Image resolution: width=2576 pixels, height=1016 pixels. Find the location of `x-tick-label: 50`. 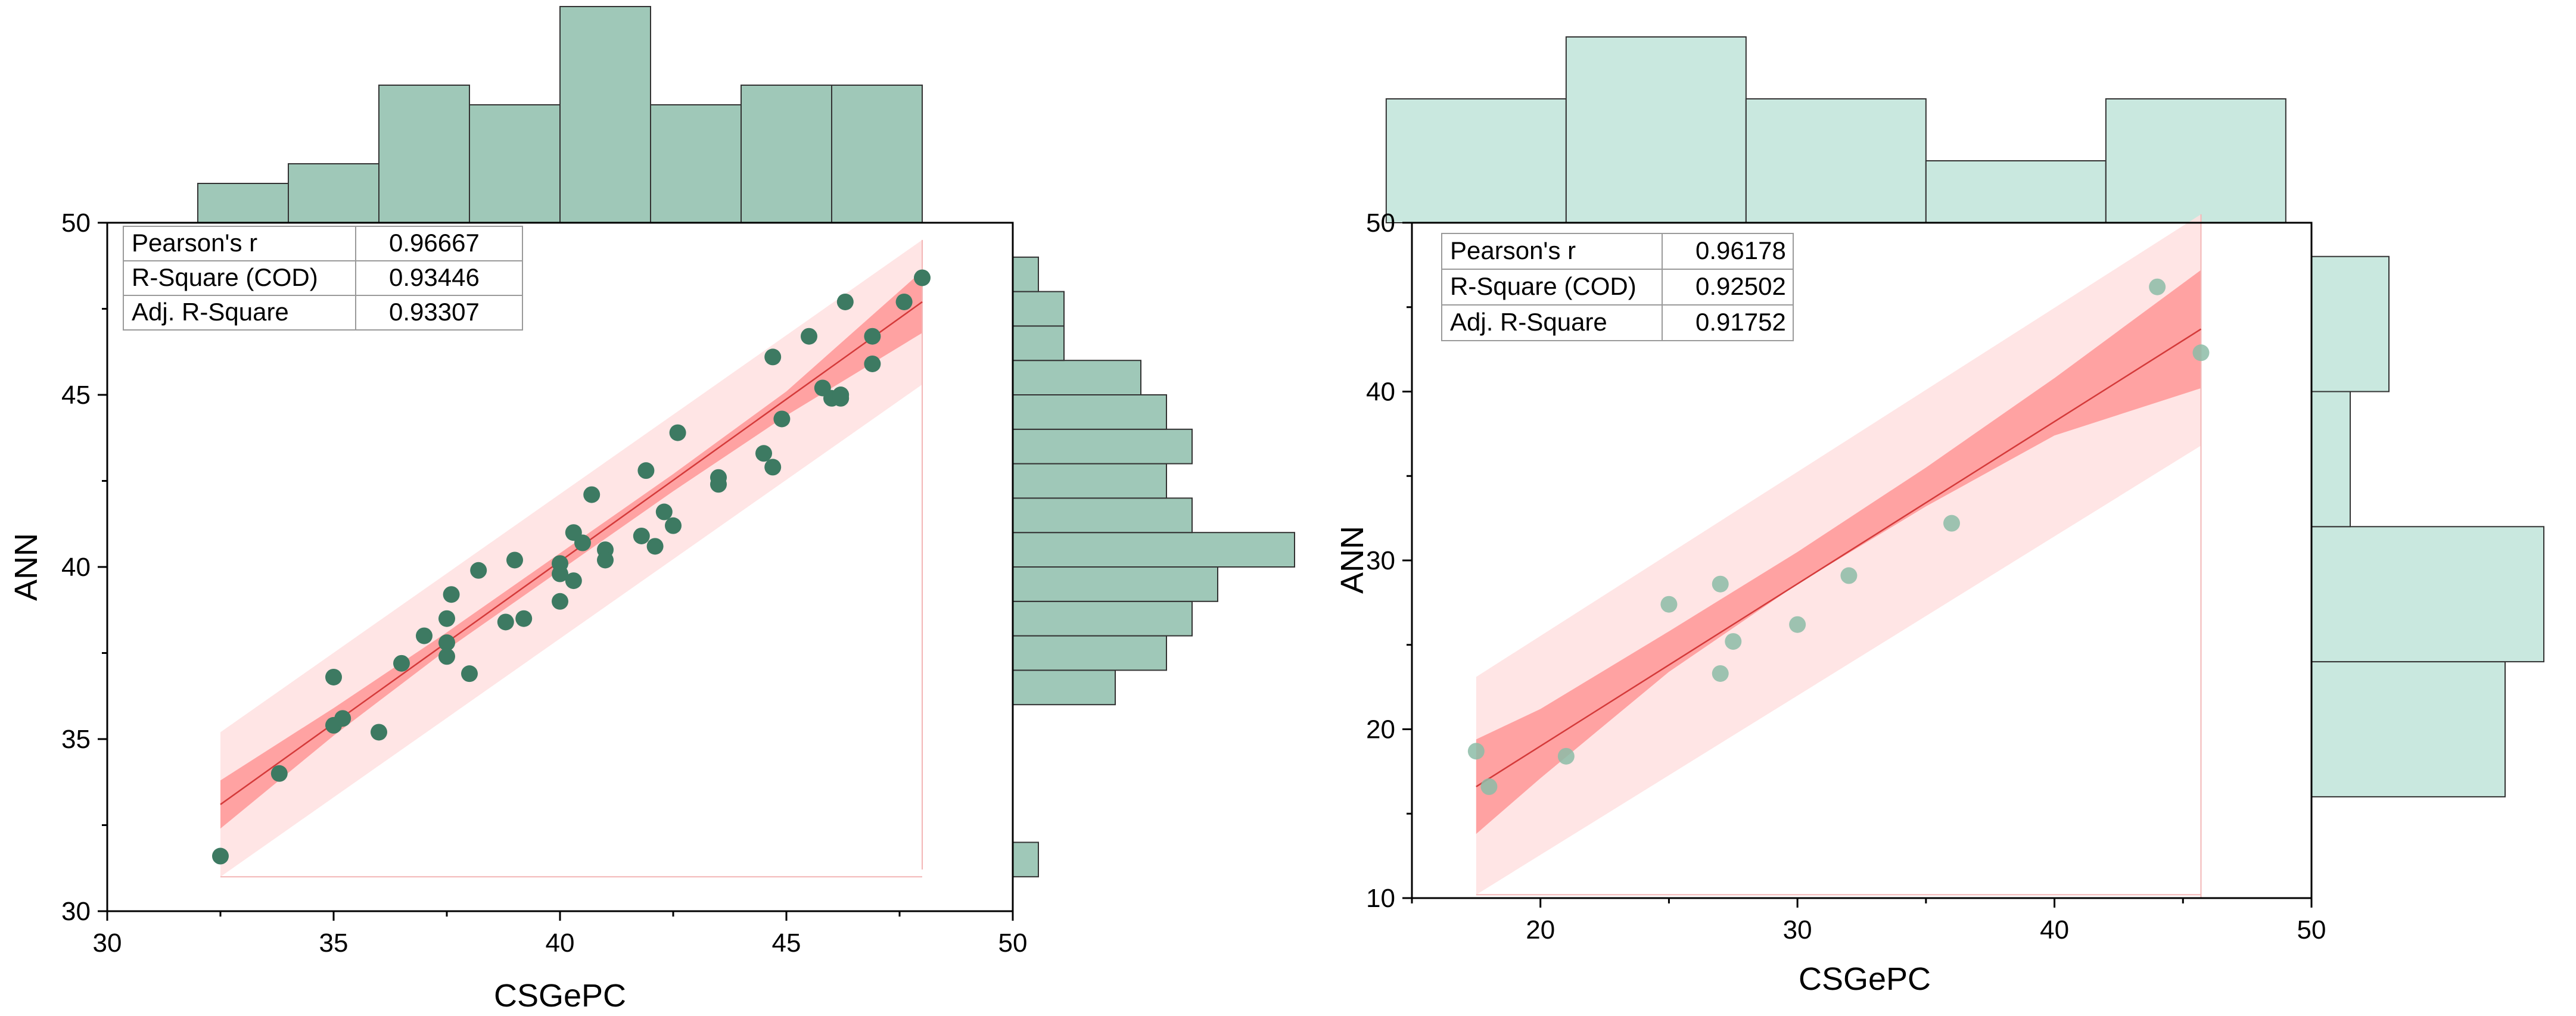

x-tick-label: 50 is located at coordinates (2311, 930).